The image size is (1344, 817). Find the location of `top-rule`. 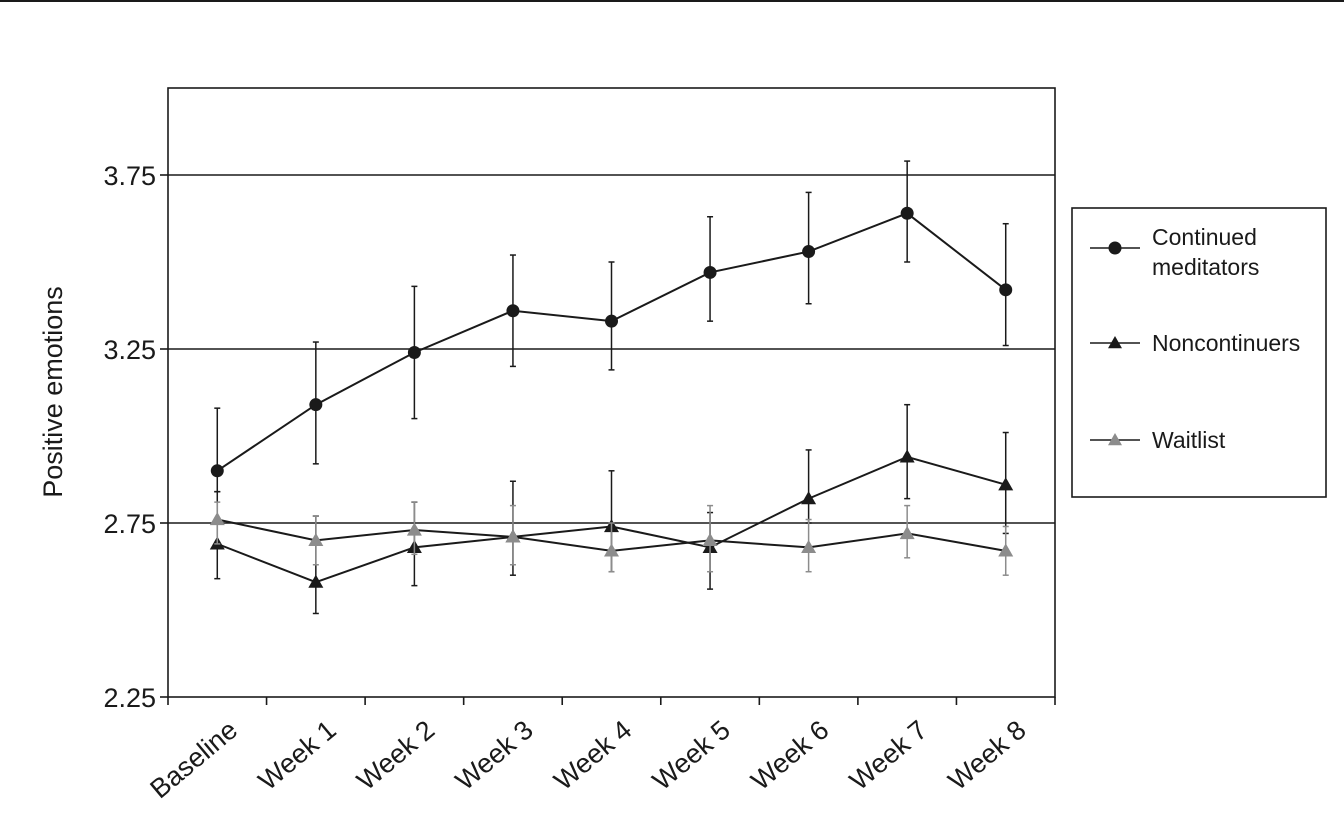

top-rule is located at coordinates (672, 1).